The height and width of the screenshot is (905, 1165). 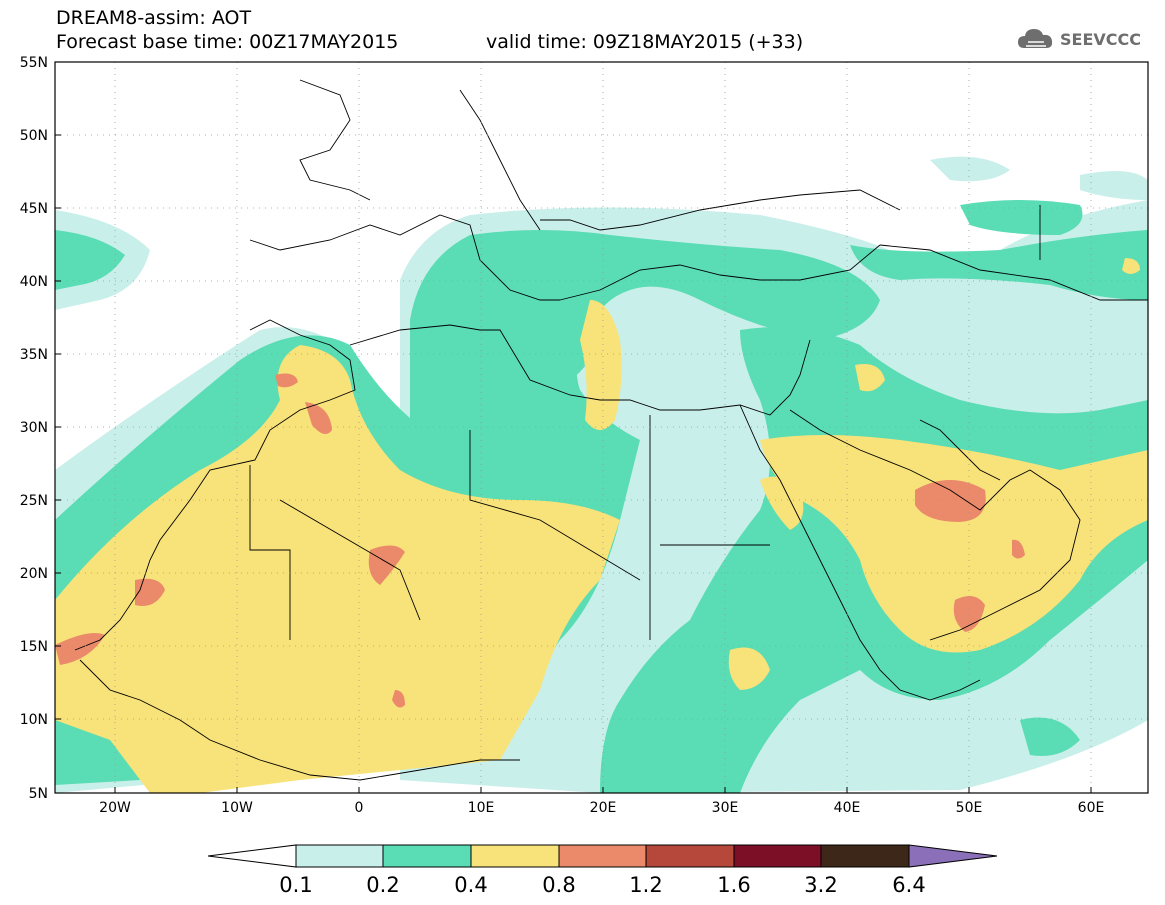 What do you see at coordinates (847, 808) in the screenshot?
I see `lon-label: 40E` at bounding box center [847, 808].